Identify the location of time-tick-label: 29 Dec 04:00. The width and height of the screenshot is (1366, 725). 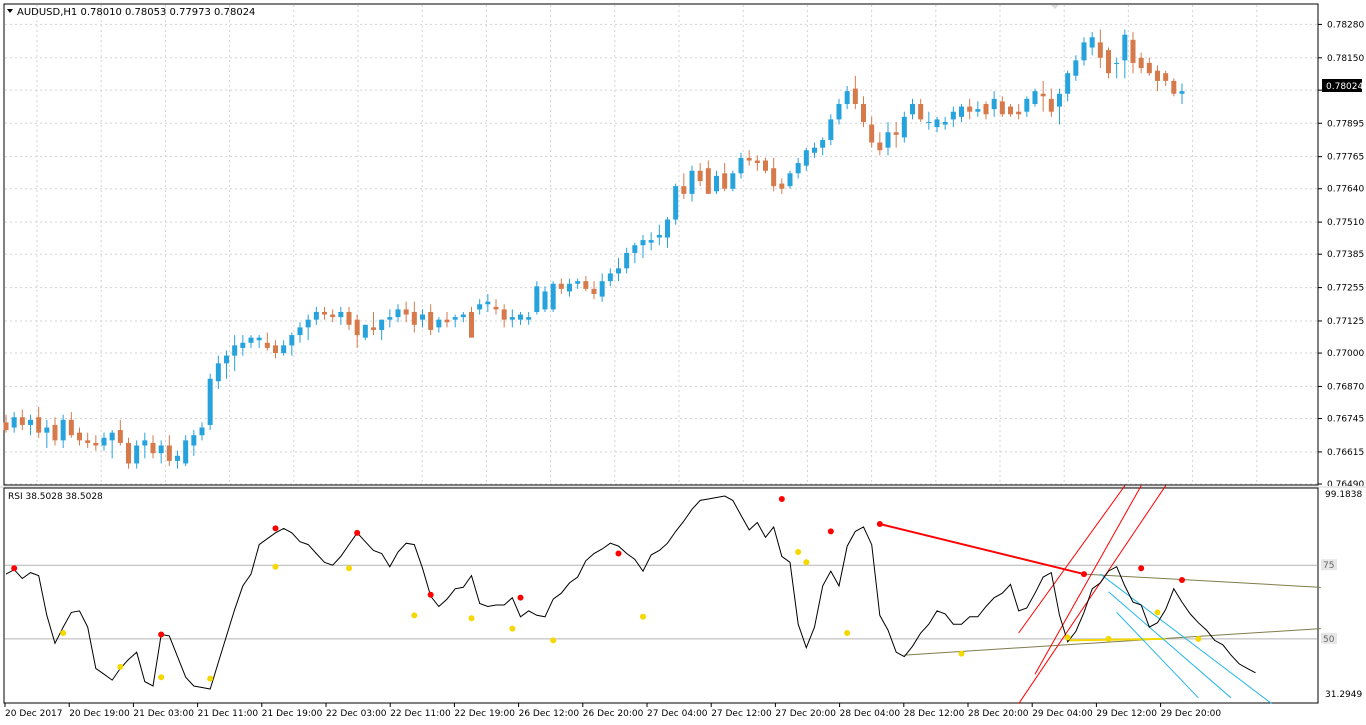
(1062, 714).